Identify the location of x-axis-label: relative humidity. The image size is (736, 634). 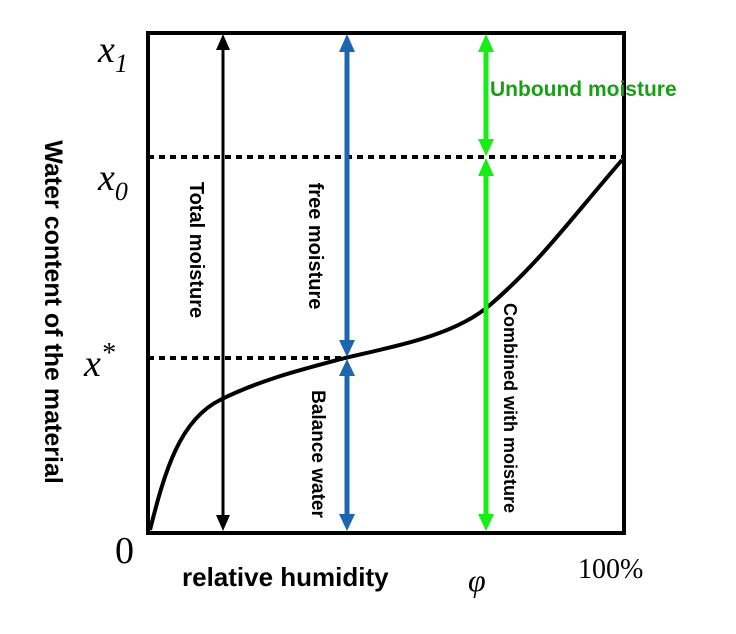
(285, 577).